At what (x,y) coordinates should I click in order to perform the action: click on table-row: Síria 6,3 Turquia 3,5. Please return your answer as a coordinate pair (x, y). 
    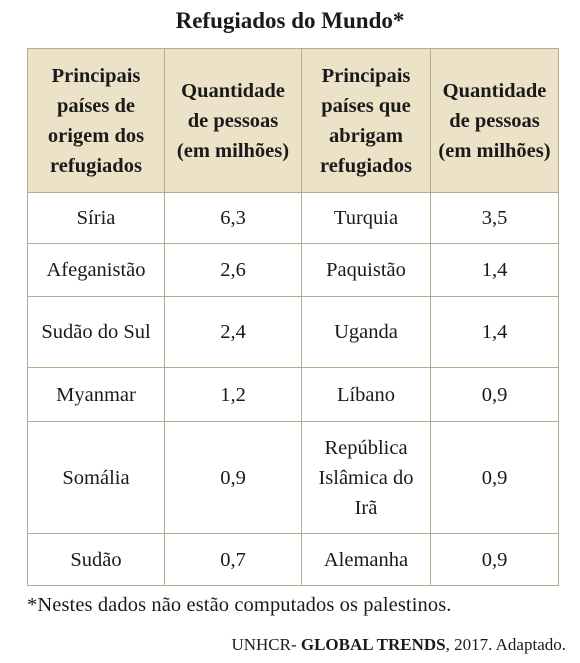
    Looking at the image, I should click on (293, 218).